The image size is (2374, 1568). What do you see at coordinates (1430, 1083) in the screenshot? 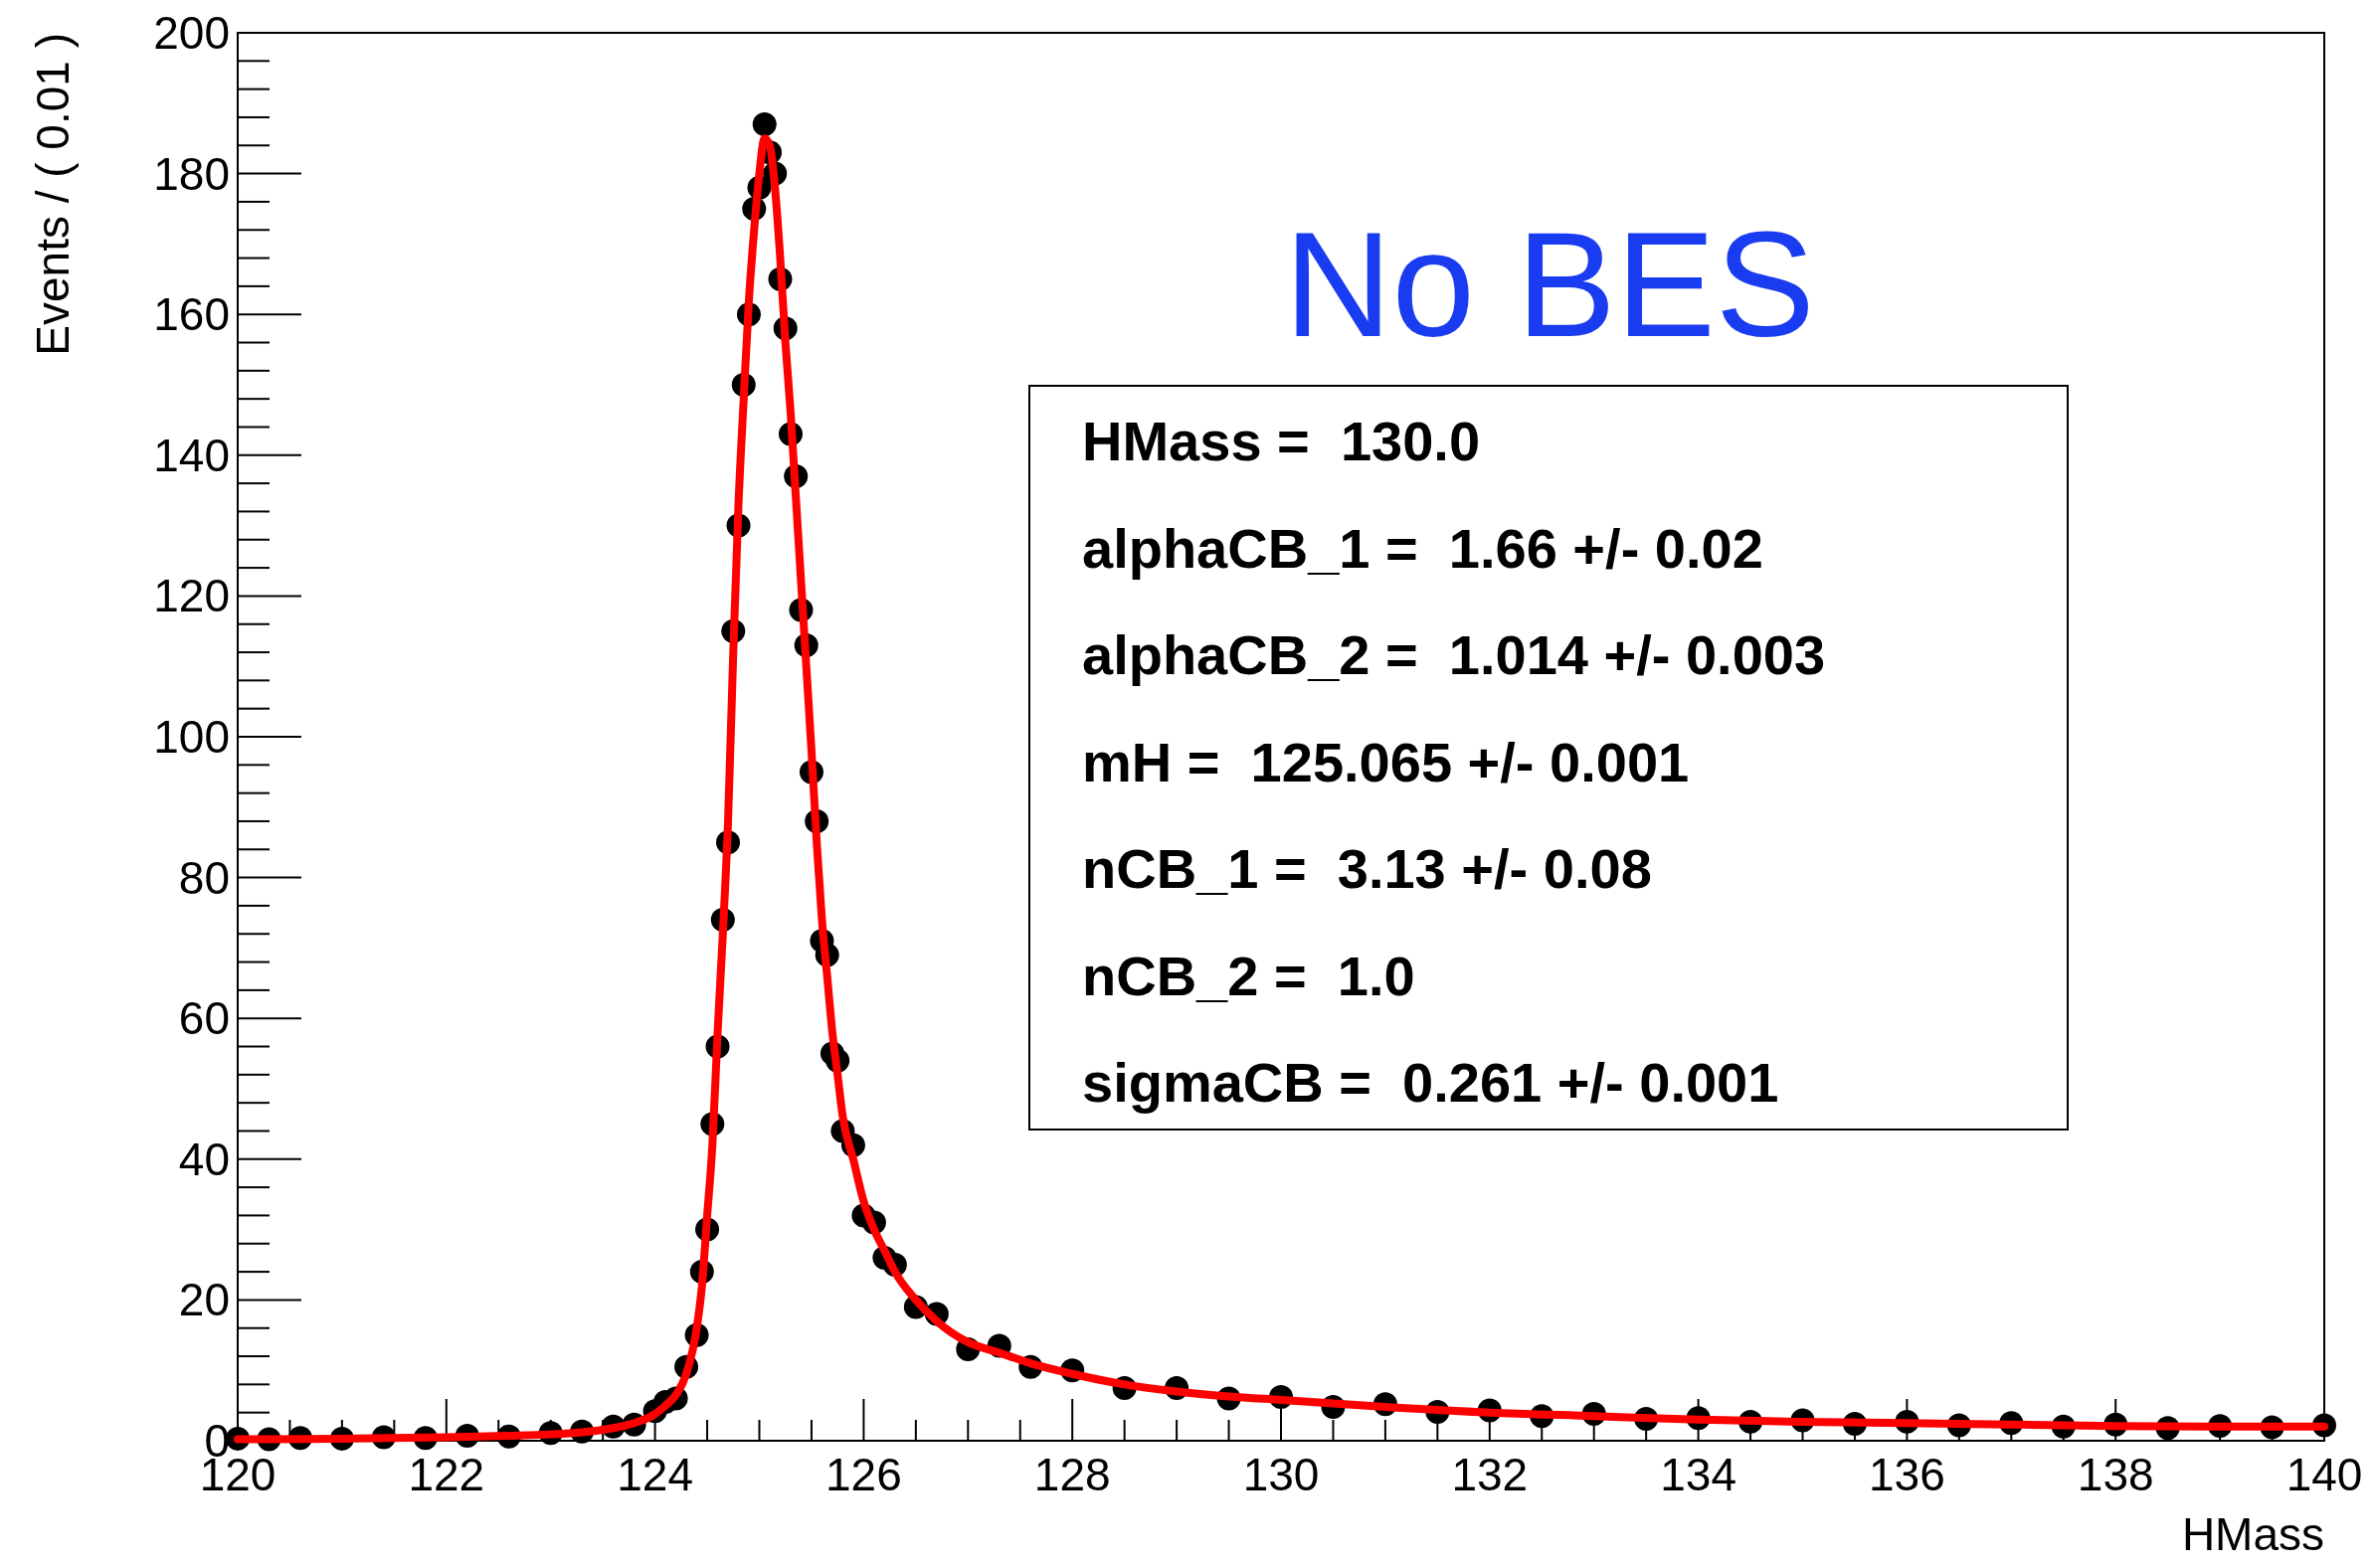
I see `annotation: sigmaCB = 0.261 +/- 0.001` at bounding box center [1430, 1083].